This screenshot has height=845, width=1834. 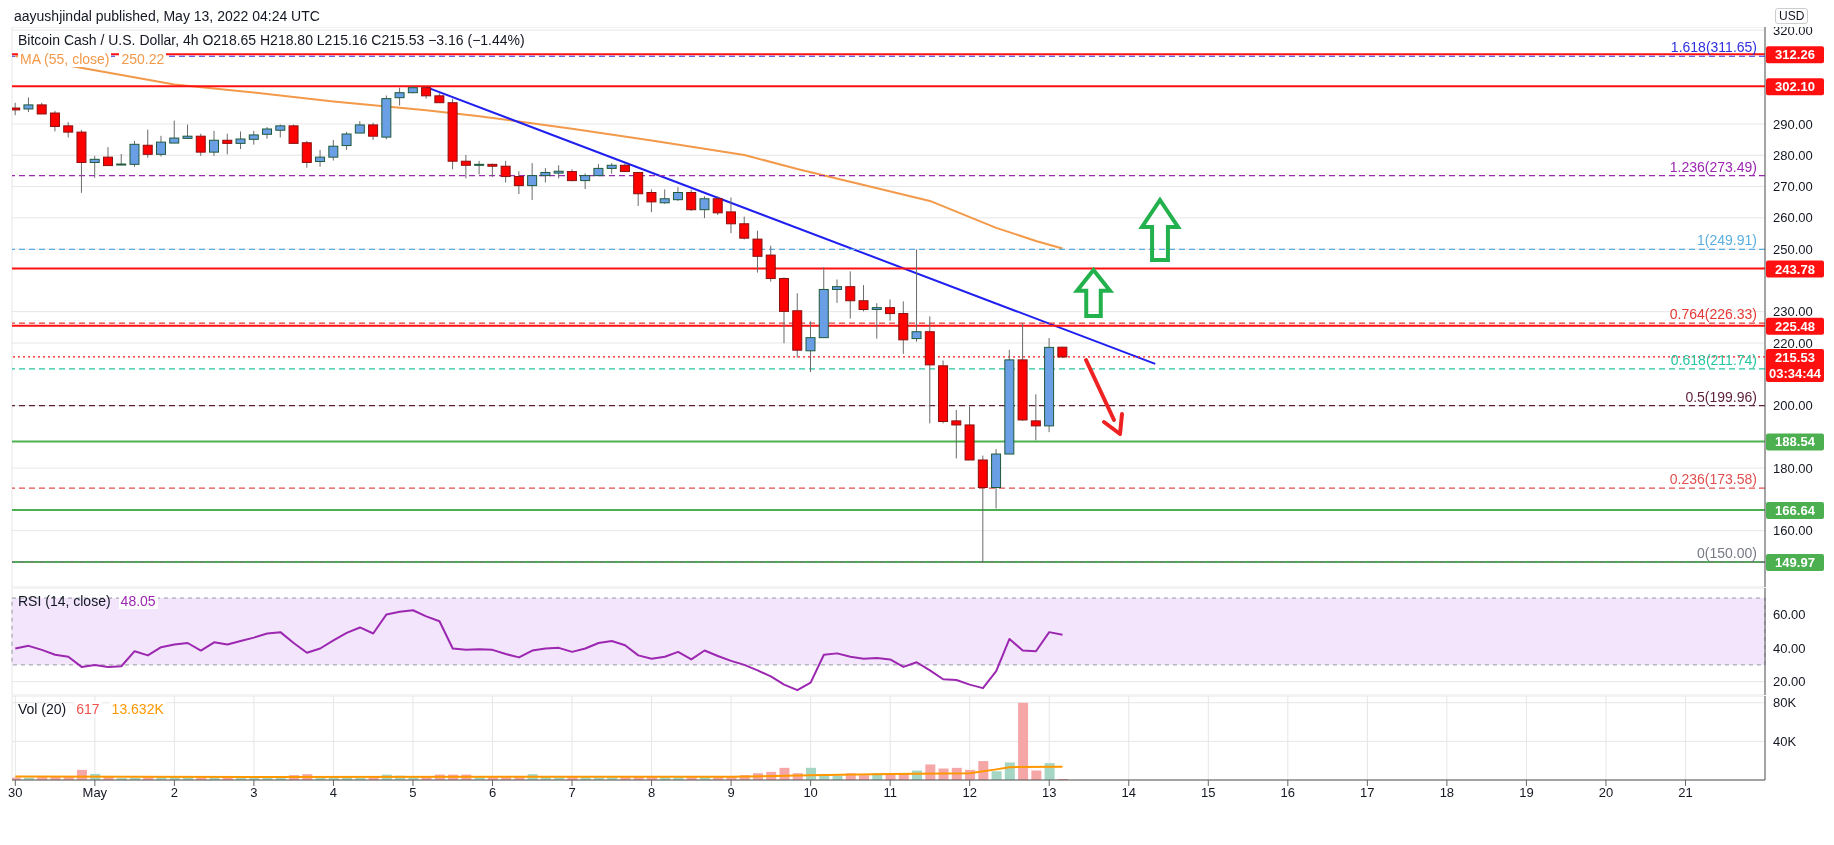 I want to click on x-tick-label: 4, so click(x=333, y=793).